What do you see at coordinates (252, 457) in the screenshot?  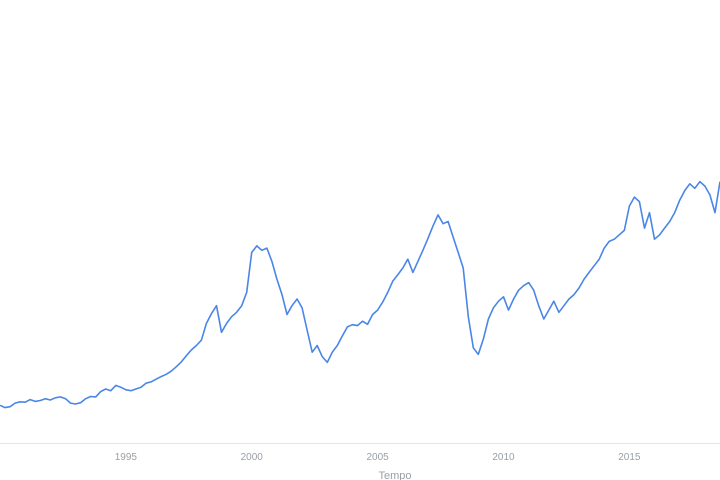 I see `x-tick-label: 2000` at bounding box center [252, 457].